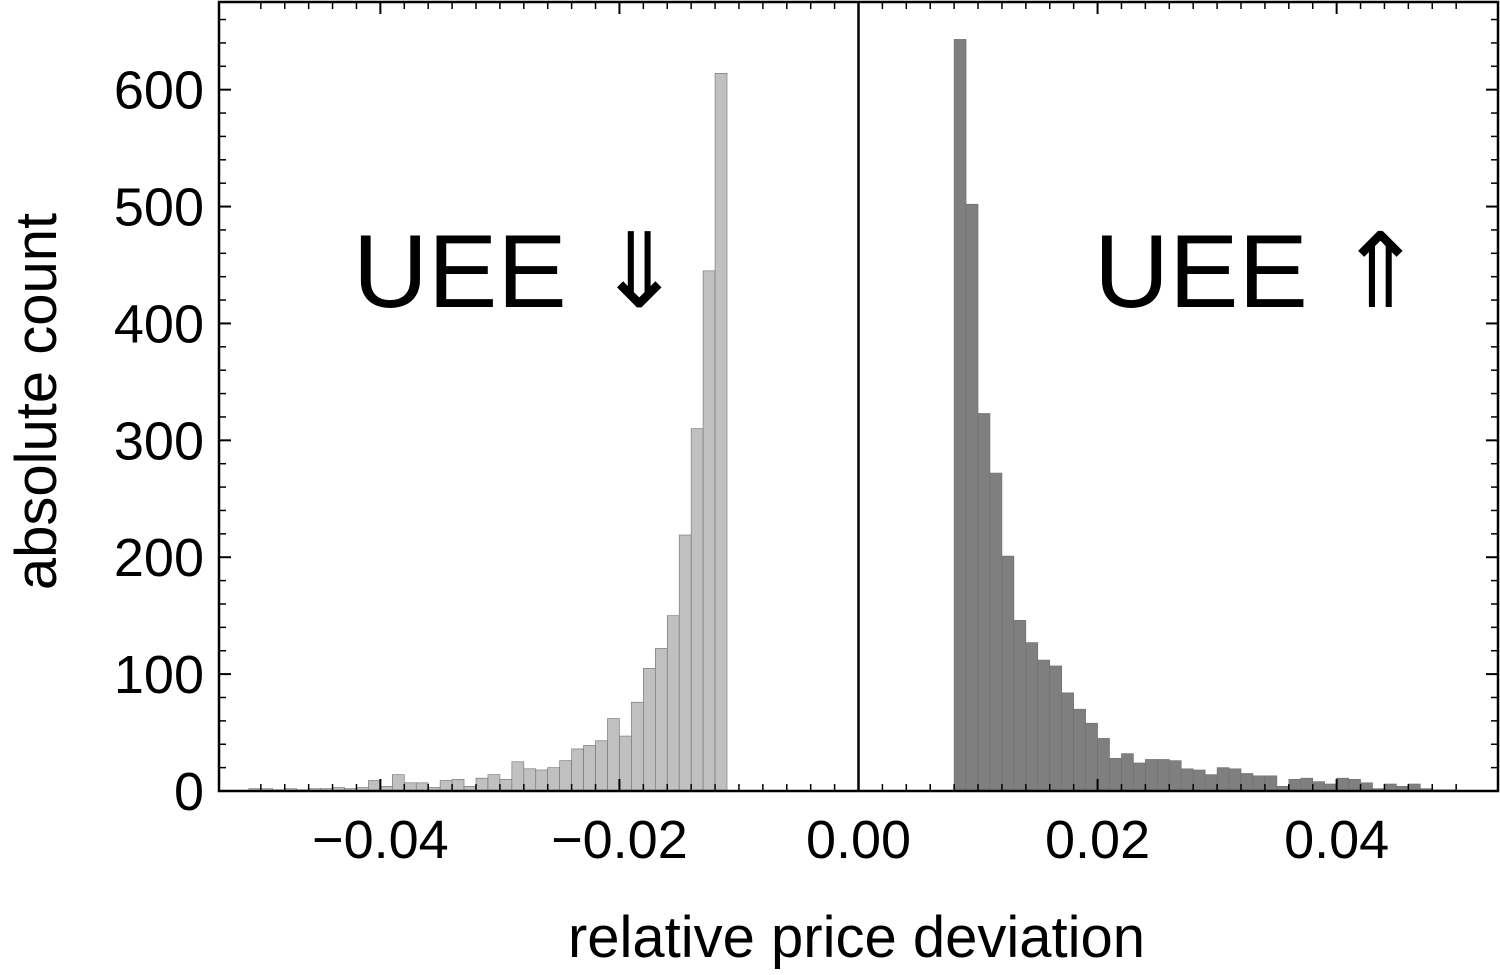 The image size is (1500, 975). What do you see at coordinates (888, 272) in the screenshot?
I see `annotations: UEE ⇓ UEE ⇑` at bounding box center [888, 272].